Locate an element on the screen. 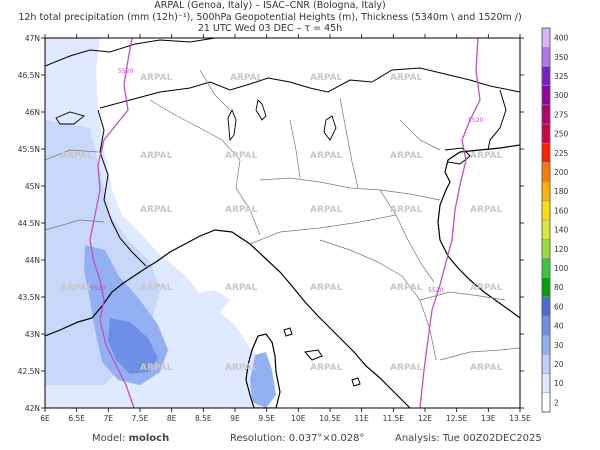 The image size is (600, 450). watermark-23: ARPAL is located at coordinates (241, 368).